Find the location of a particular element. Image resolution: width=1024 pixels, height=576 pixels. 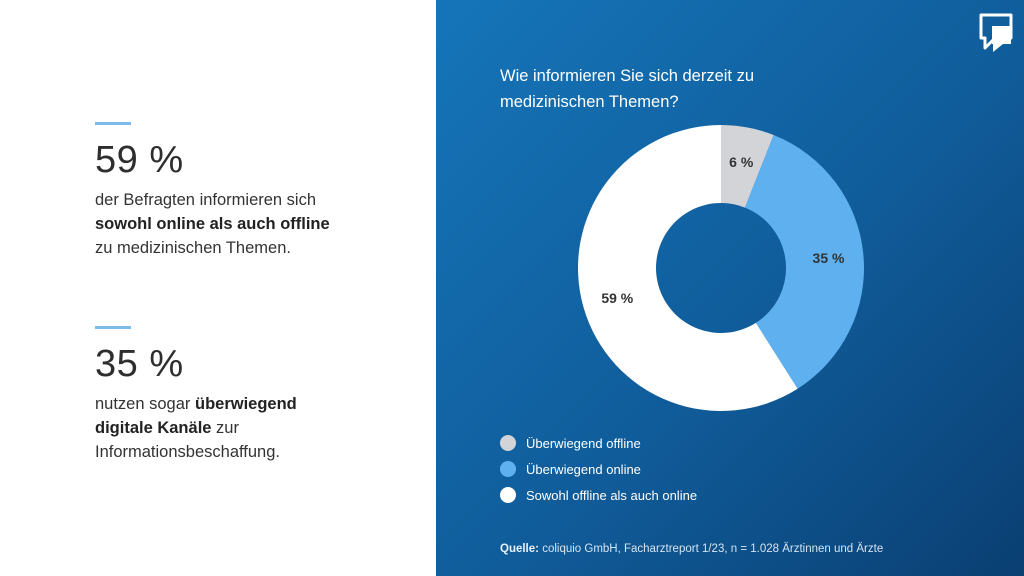

slice-label: 35 % is located at coordinates (829, 258).